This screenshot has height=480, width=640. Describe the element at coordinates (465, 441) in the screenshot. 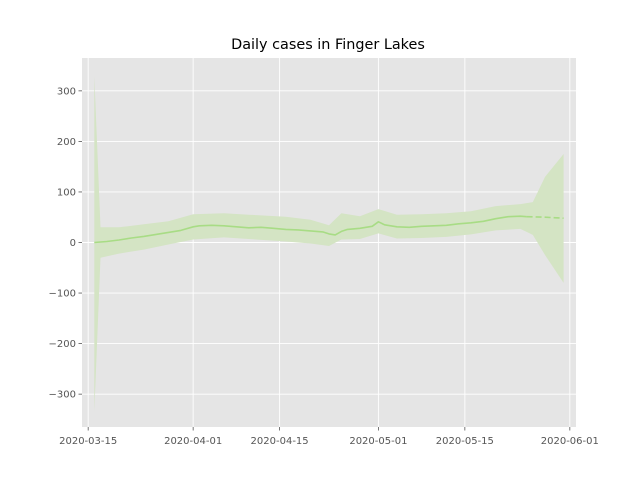

I see `x-tick-label: 2020-05-15` at that location.